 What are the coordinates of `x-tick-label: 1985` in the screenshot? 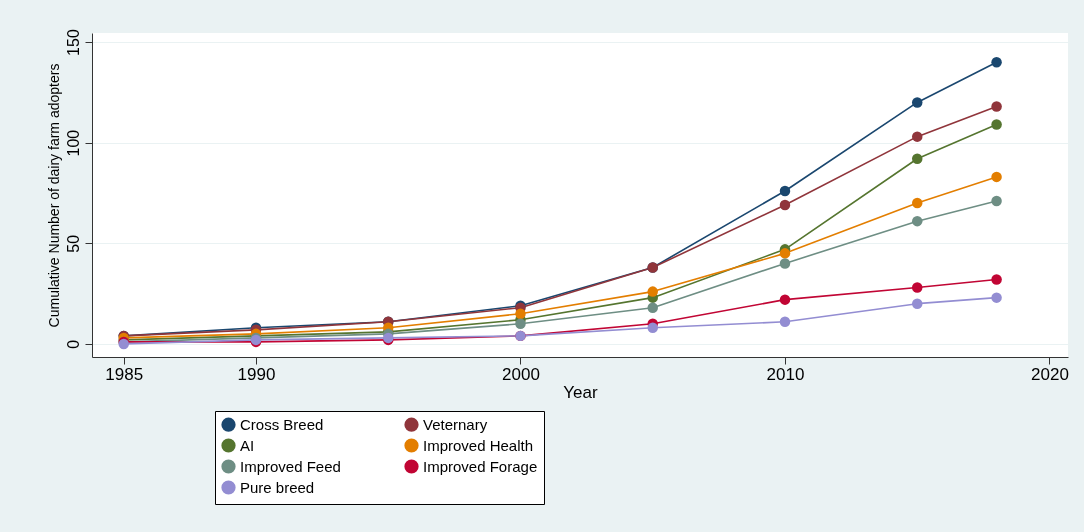 It's located at (124, 374).